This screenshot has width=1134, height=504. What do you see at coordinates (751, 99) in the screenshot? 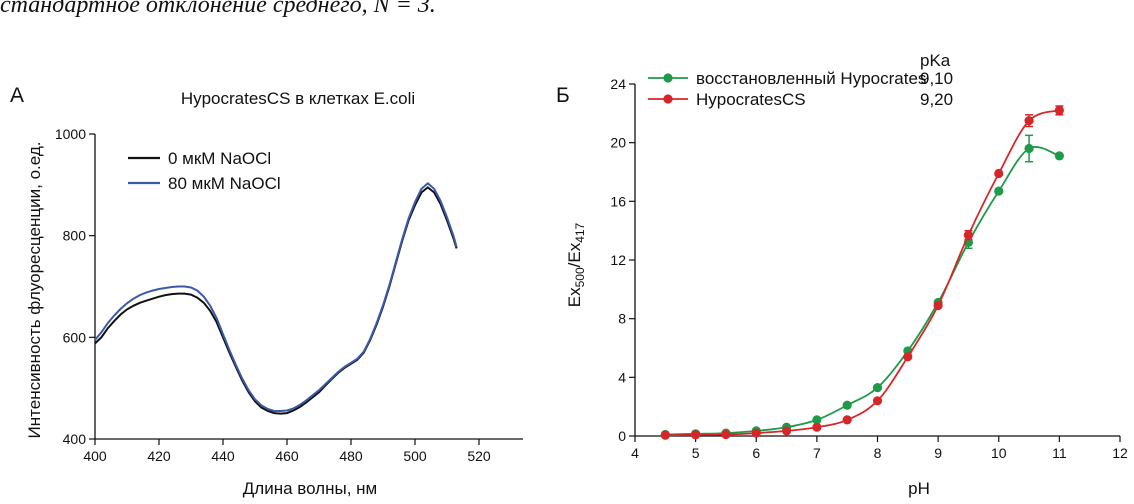
I see `legend-label-b-2: HypocratesCS` at bounding box center [751, 99].